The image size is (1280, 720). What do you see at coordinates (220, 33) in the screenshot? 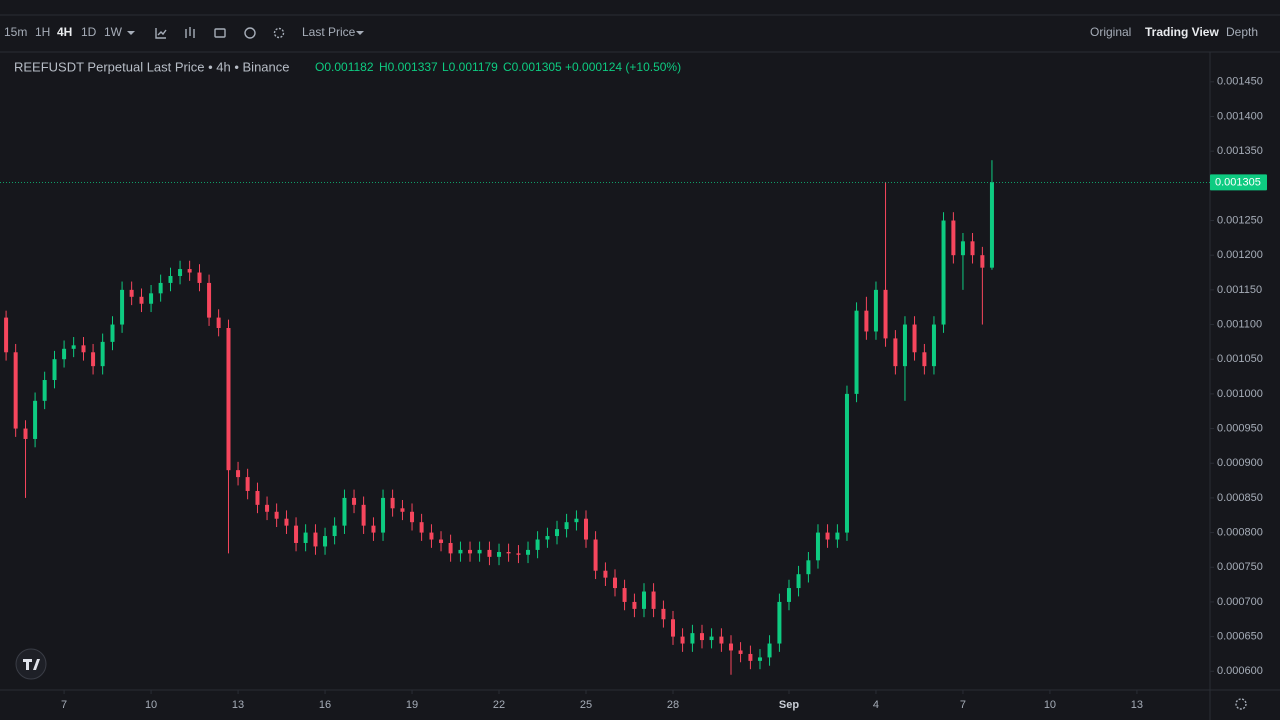
I see `snapshot-icon` at bounding box center [220, 33].